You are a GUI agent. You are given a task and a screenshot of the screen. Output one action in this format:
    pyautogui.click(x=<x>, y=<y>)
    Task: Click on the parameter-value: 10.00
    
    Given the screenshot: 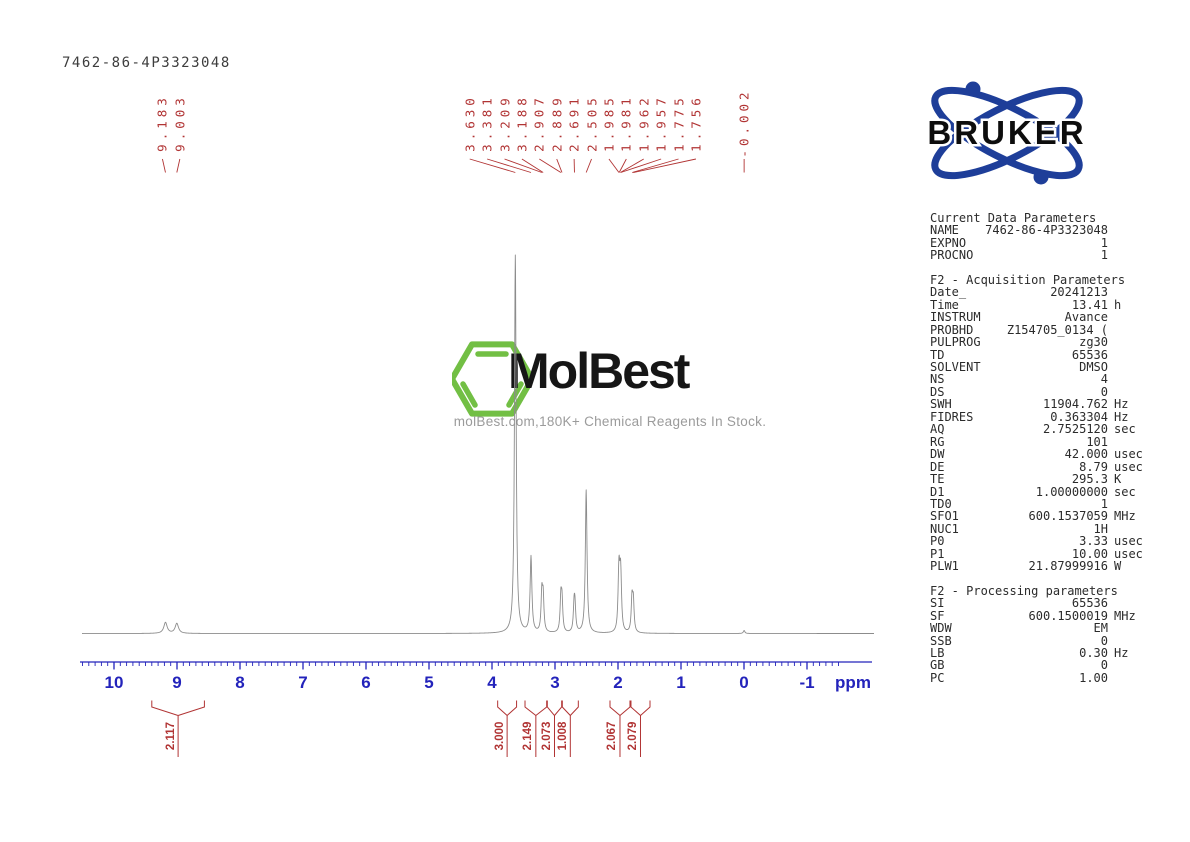 What is the action you would take?
    pyautogui.click(x=1089, y=553)
    